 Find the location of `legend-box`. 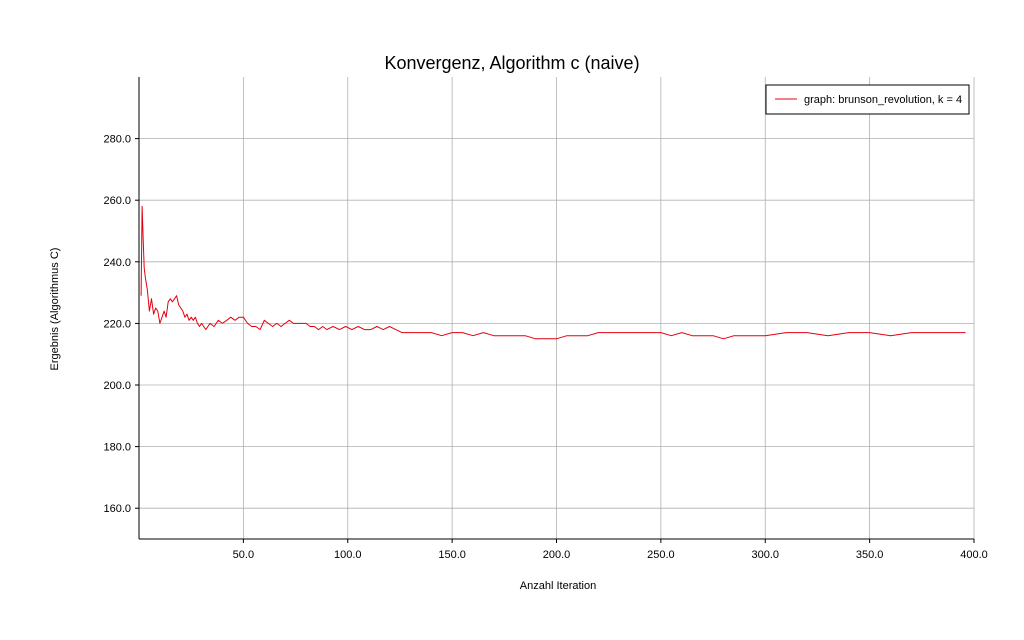

legend-box is located at coordinates (867, 99).